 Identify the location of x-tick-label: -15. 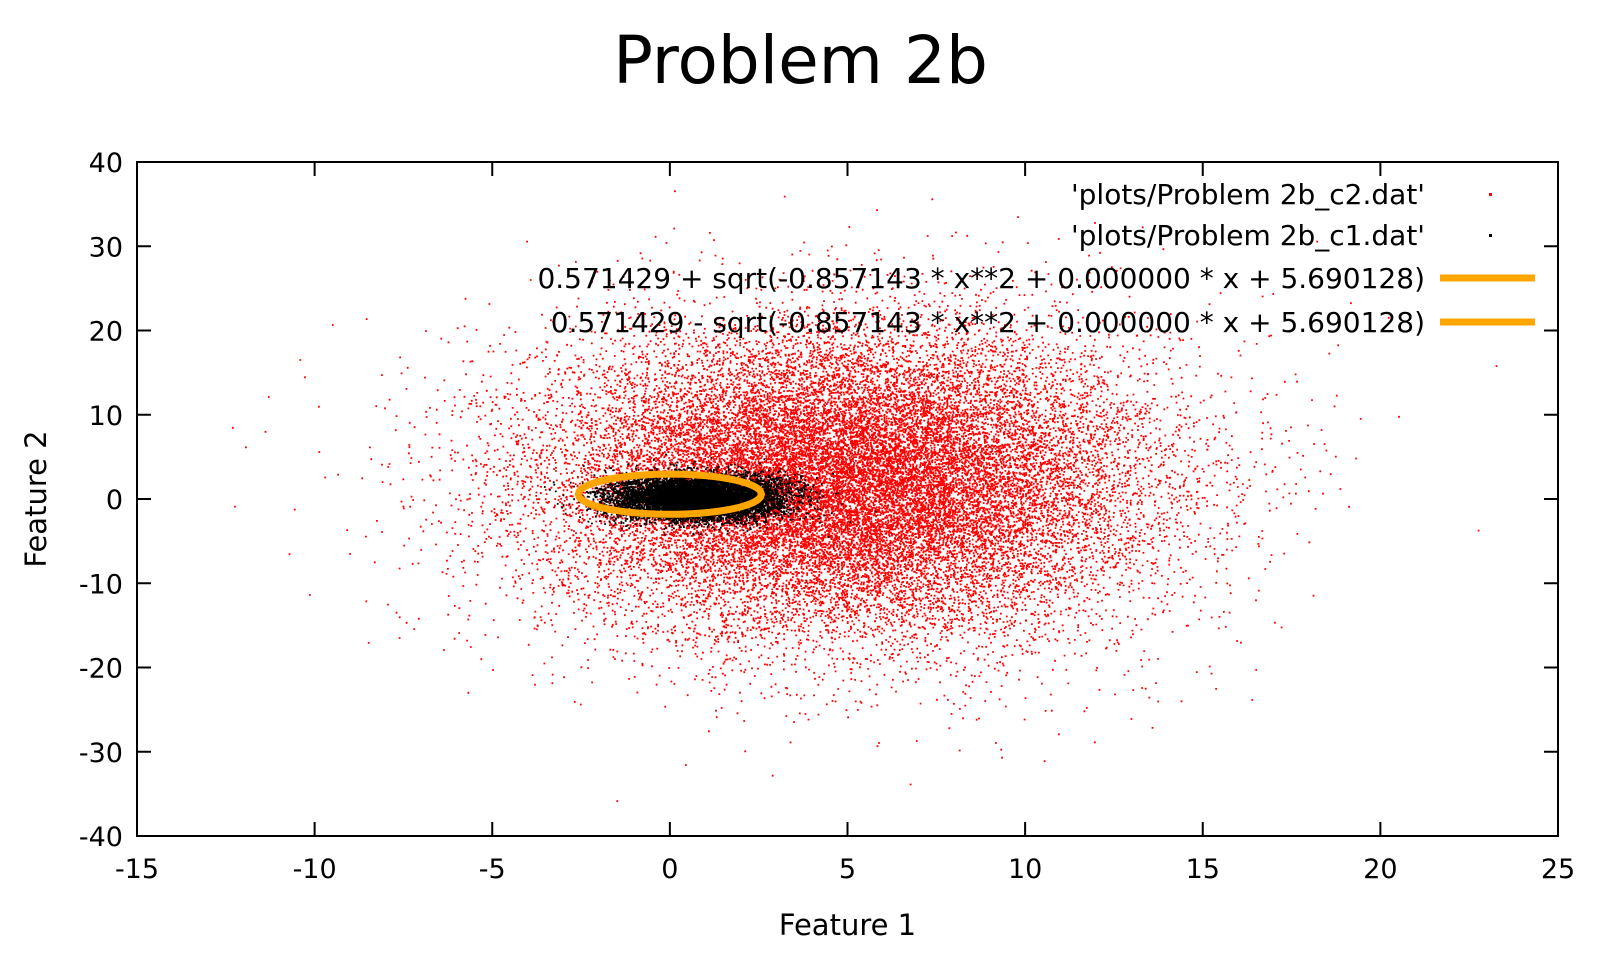
(137, 869).